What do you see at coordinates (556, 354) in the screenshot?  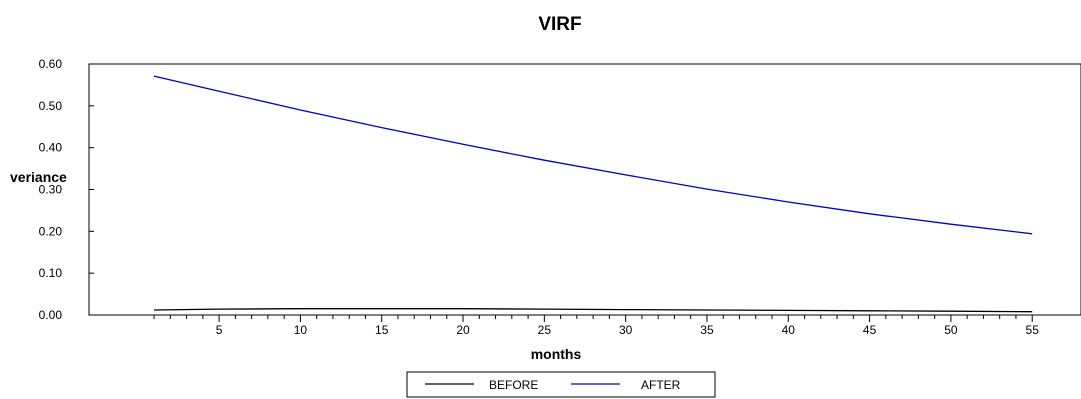 I see `x-axis-label: months` at bounding box center [556, 354].